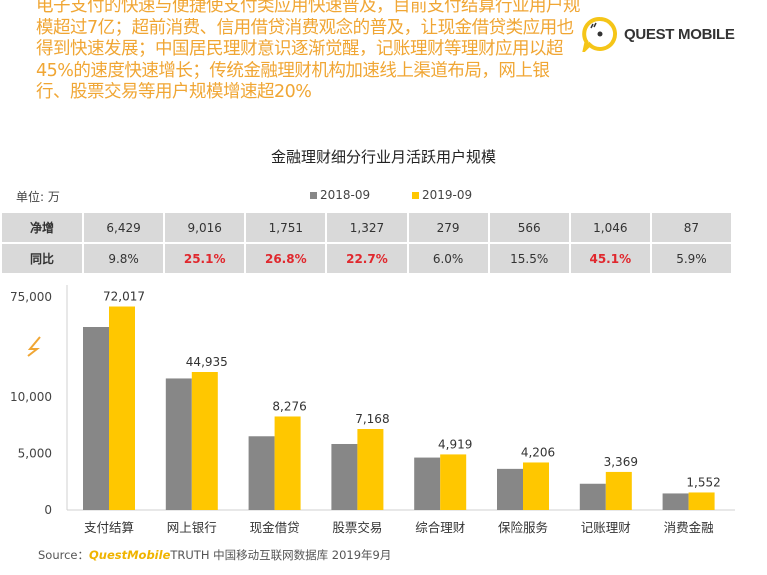  What do you see at coordinates (289, 406) in the screenshot?
I see `data-label: 8,276` at bounding box center [289, 406].